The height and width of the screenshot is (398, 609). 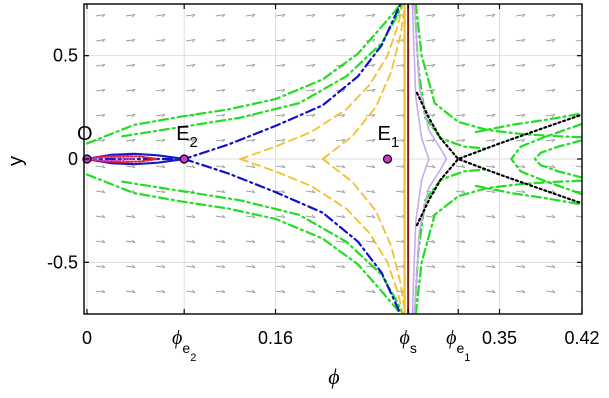 What do you see at coordinates (110, 158) in the screenshot?
I see `trajectory-magenta-dotted` at bounding box center [110, 158].